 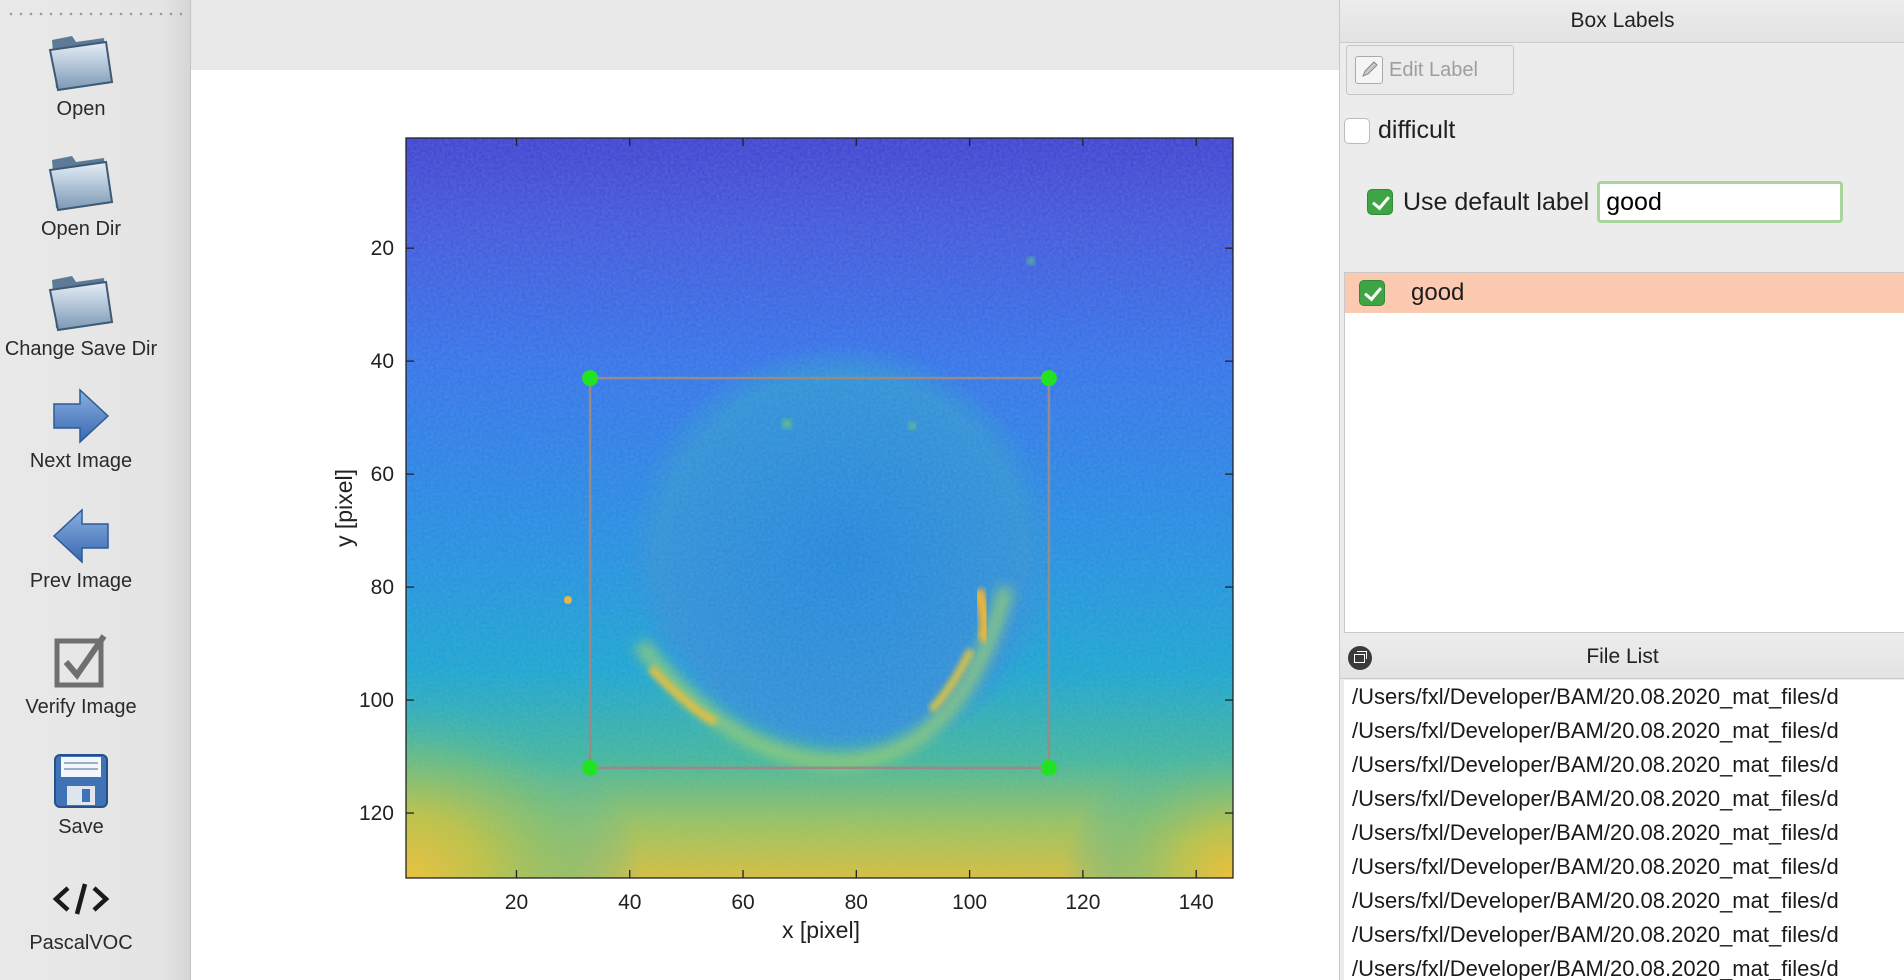 I want to click on open-label: Open, so click(x=81, y=109).